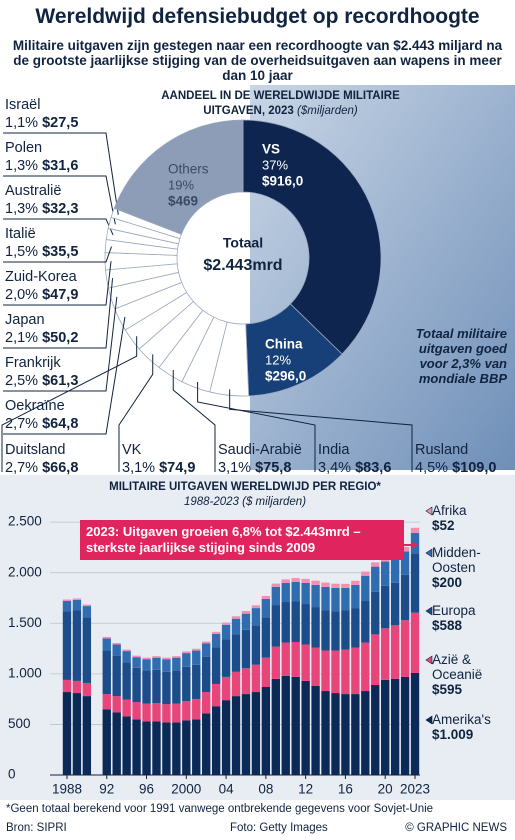 The width and height of the screenshot is (515, 840). Describe the element at coordinates (327, 111) in the screenshot. I see `pie-unit: ($miljarden)` at that location.